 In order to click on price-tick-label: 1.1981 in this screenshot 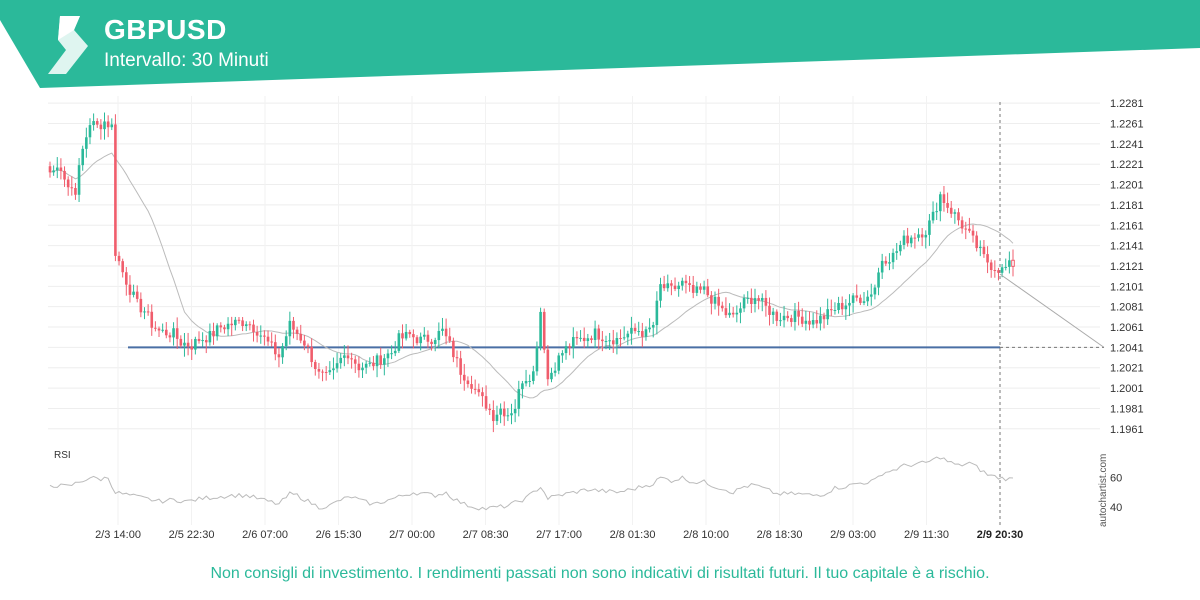, I will do `click(1127, 409)`.